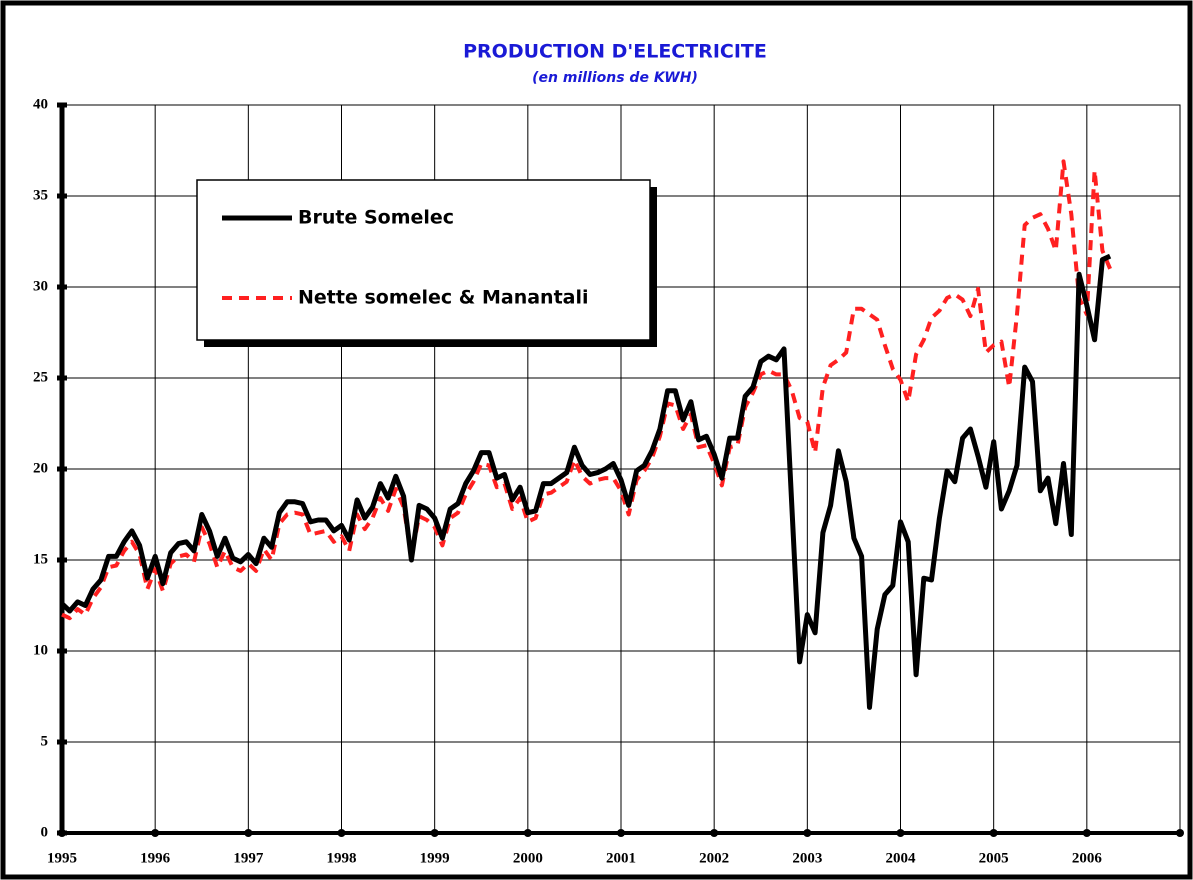 This screenshot has width=1193, height=880. I want to click on chart-subtitle: (en millions de KWH), so click(615, 78).